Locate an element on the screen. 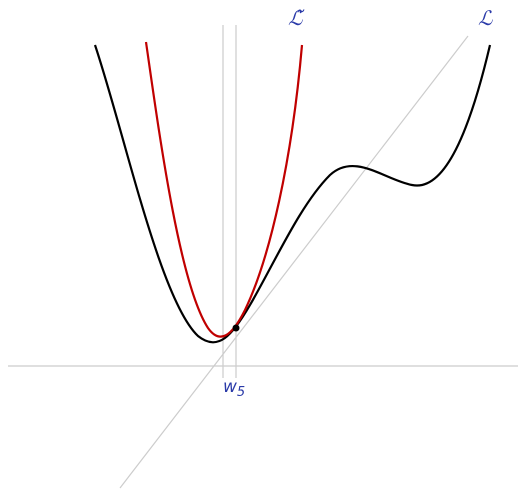 The height and width of the screenshot is (490, 521). point-label-subscript: 5 is located at coordinates (241, 392).